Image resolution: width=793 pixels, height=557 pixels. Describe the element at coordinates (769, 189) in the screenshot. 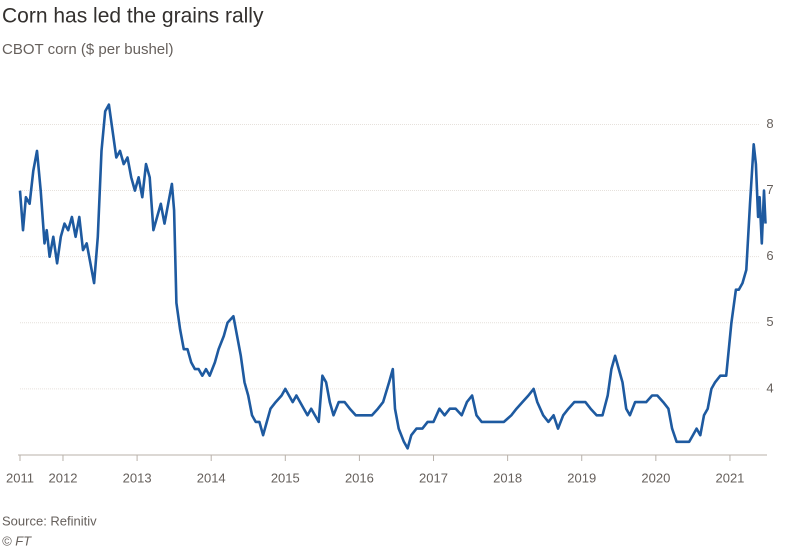

I see `y-tick-label: 7` at that location.